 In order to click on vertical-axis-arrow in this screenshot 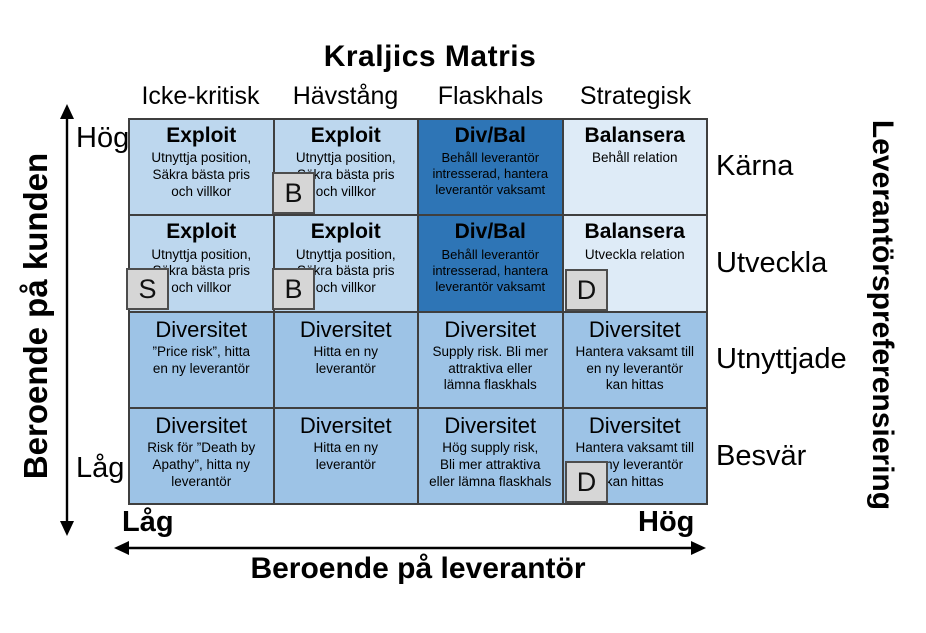, I will do `click(67, 320)`.